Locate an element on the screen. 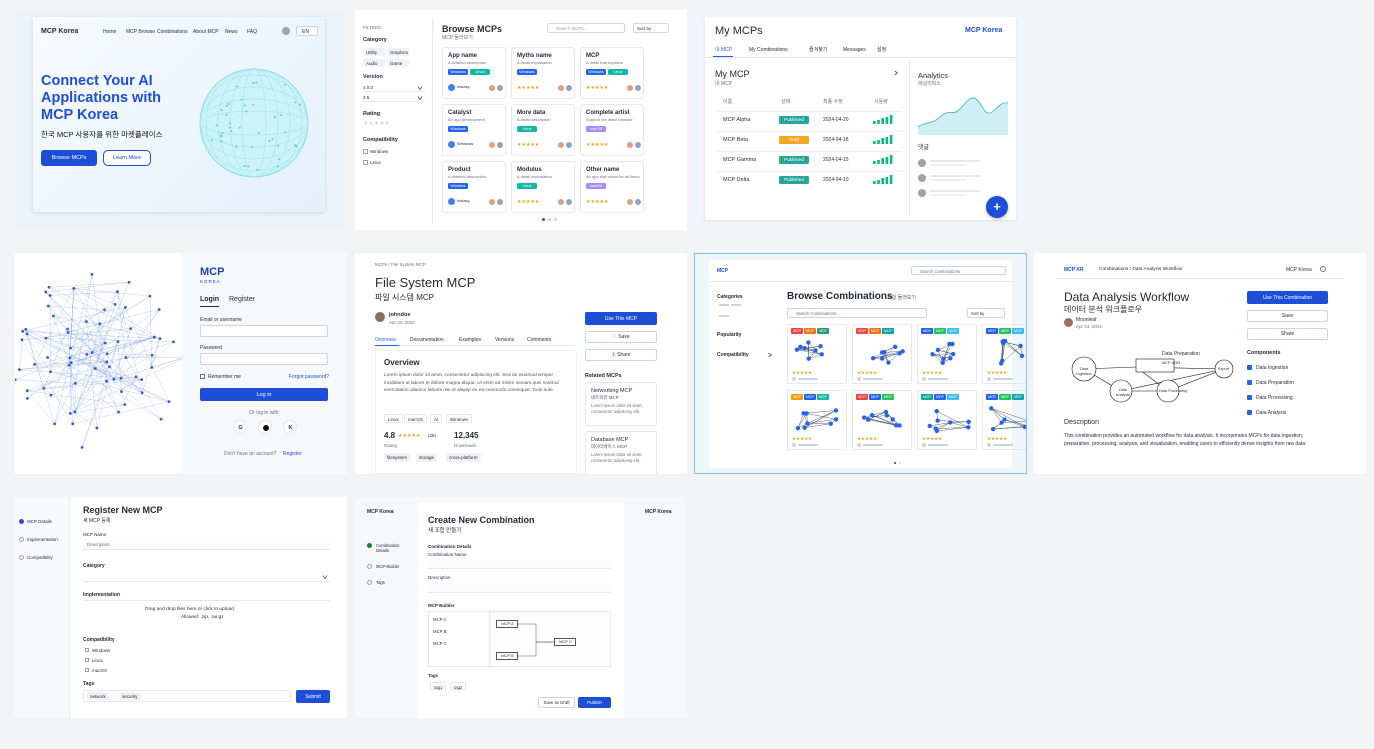 The width and height of the screenshot is (1374, 749). mcp-card: Catalyst An app development Windows Windows is located at coordinates (474, 130).